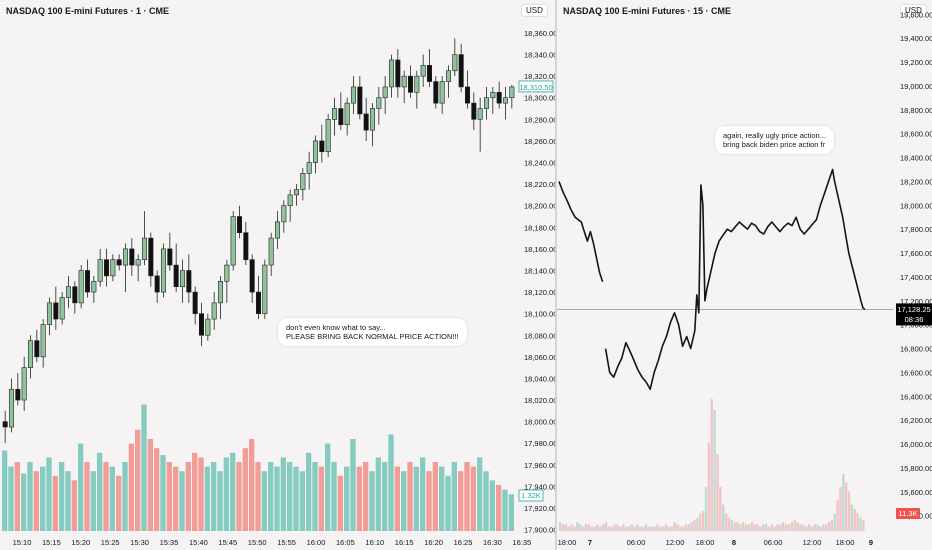 The width and height of the screenshot is (932, 550). Describe the element at coordinates (916, 277) in the screenshot. I see `right-y-tick-label: 17,400.00` at that location.